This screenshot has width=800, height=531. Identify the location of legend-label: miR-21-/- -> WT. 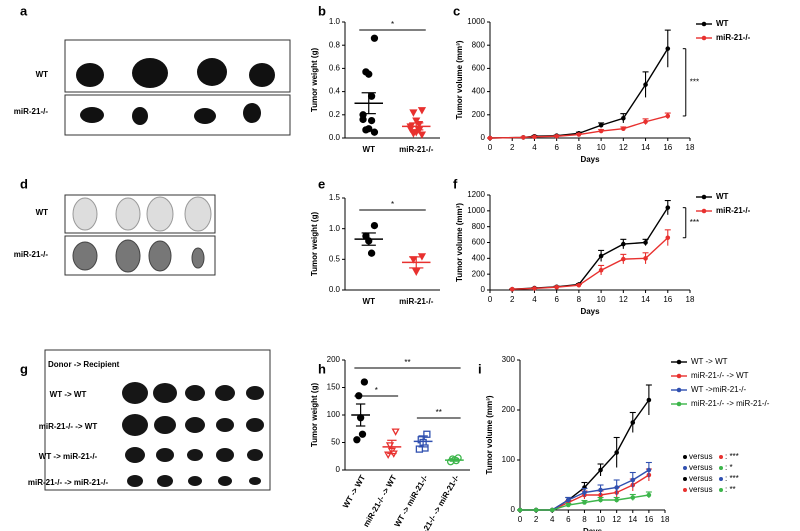
(720, 375).